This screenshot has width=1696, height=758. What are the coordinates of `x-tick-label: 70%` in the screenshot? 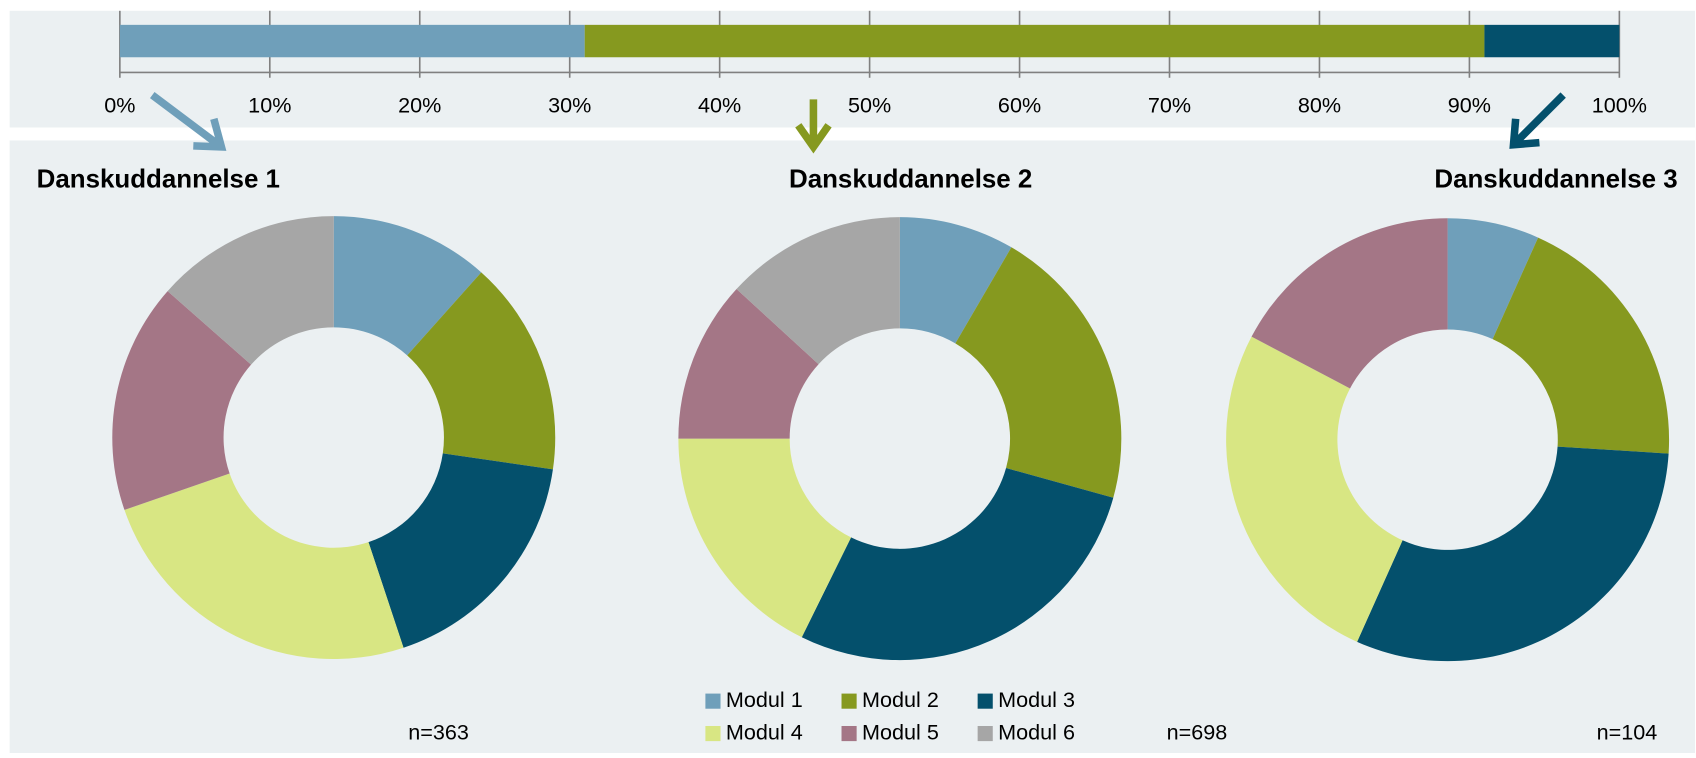 It's located at (1169, 105).